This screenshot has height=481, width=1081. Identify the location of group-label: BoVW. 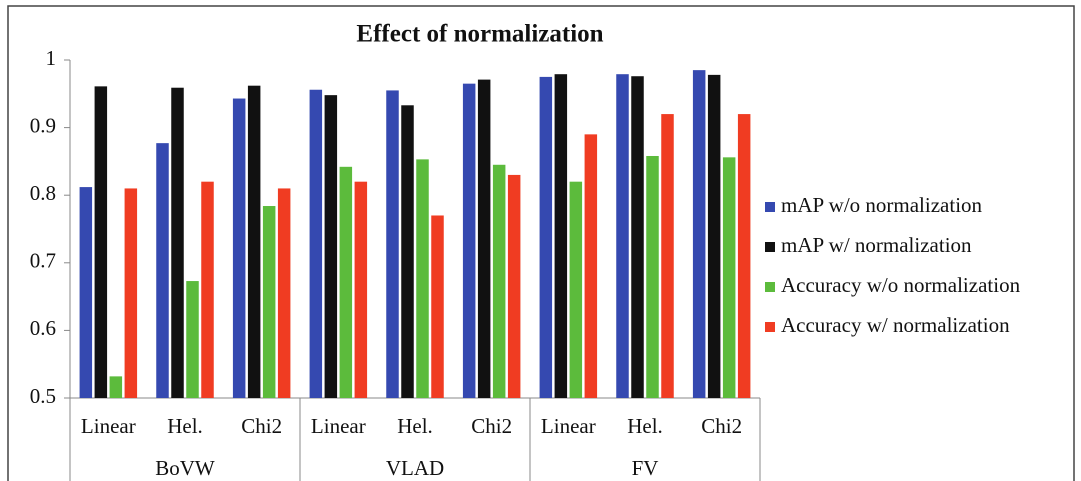
(185, 468).